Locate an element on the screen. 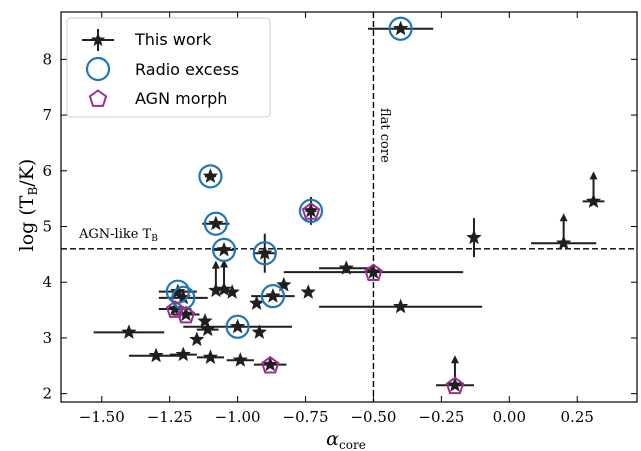 This screenshot has width=641, height=451. x-axis-label: αcore is located at coordinates (346, 439).